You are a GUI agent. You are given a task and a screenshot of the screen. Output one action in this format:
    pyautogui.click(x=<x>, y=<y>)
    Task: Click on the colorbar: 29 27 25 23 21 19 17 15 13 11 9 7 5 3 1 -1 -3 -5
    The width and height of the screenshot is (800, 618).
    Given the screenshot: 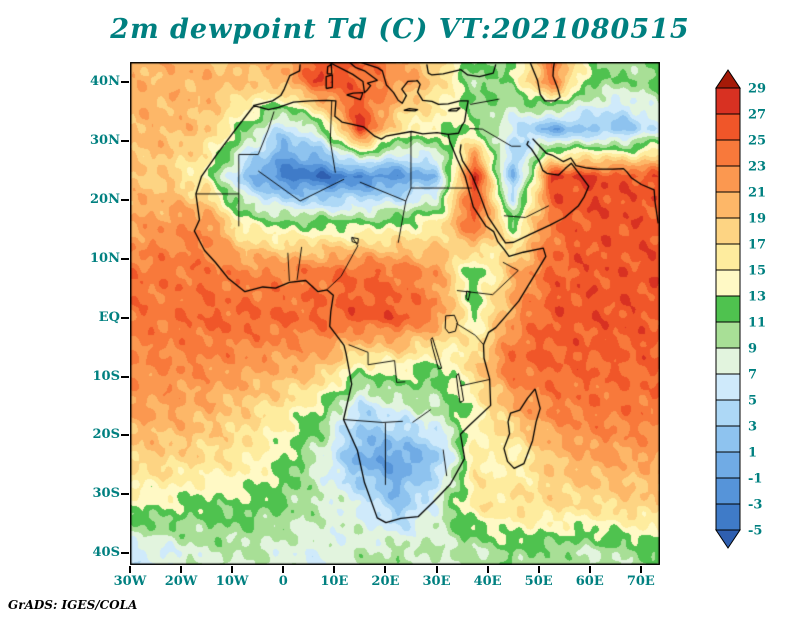 What is the action you would take?
    pyautogui.click(x=740, y=309)
    